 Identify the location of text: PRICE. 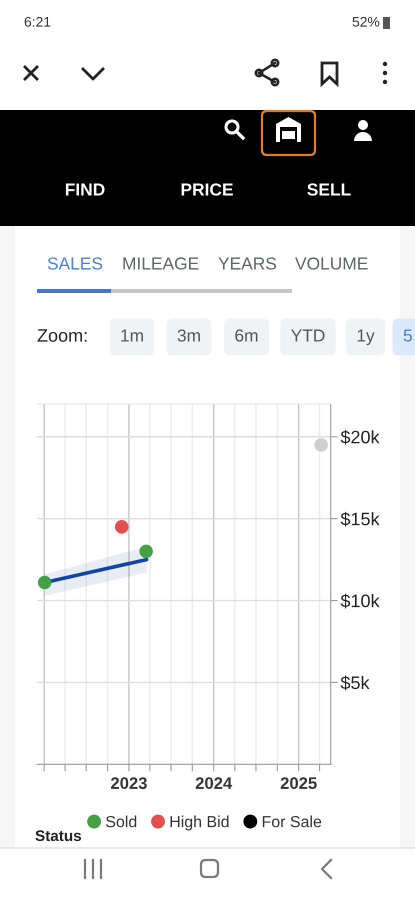
(207, 189).